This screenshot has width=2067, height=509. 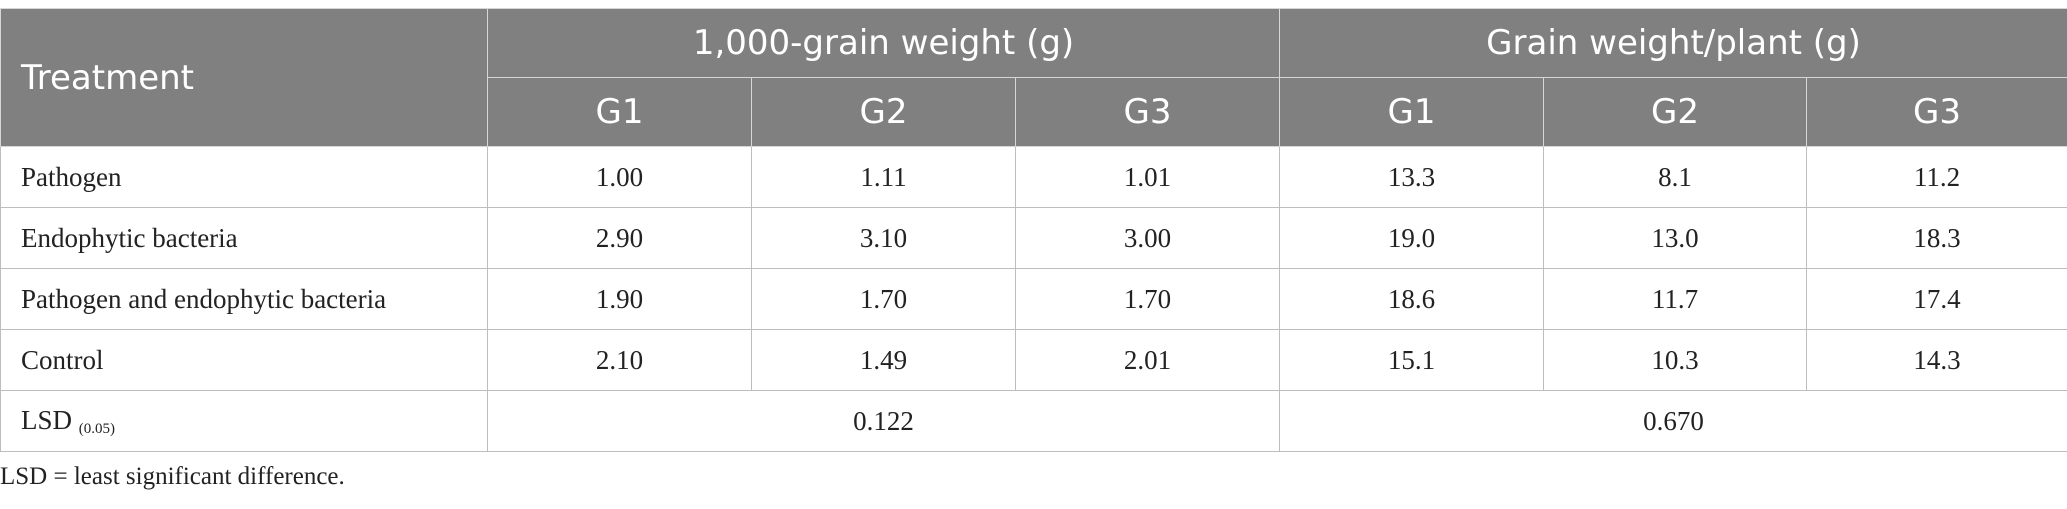 What do you see at coordinates (619, 299) in the screenshot?
I see `table-cell: 1.90` at bounding box center [619, 299].